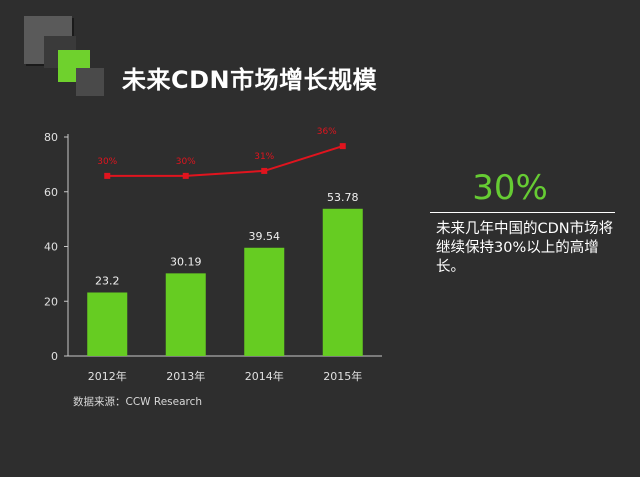 The image size is (640, 477). Describe the element at coordinates (250, 80) in the screenshot. I see `page-title: 未来CDN市场增长规模` at that location.